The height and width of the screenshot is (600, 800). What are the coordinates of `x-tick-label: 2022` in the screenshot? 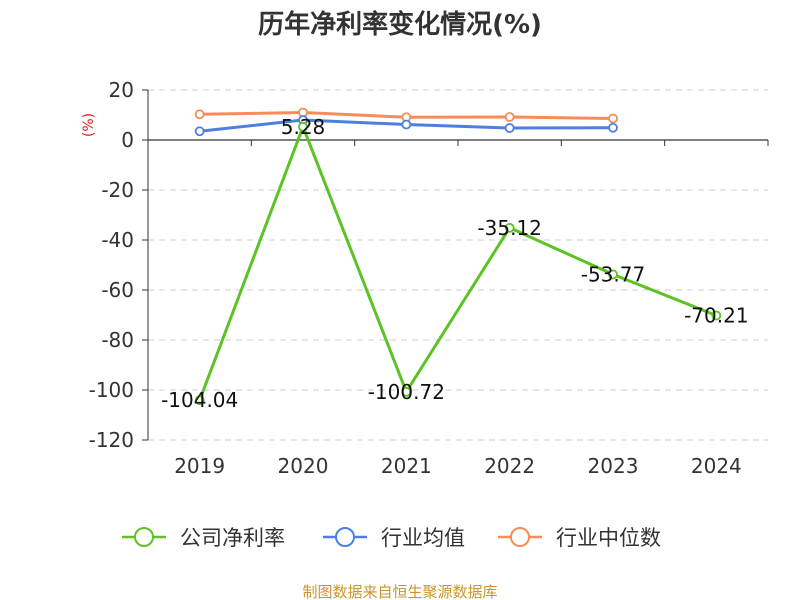 It's located at (509, 466).